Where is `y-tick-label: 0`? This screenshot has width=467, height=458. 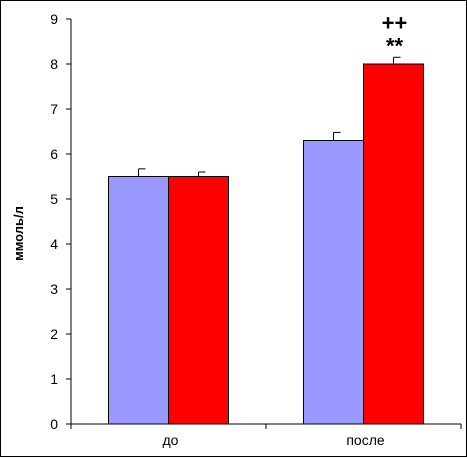
y-tick-label: 0 is located at coordinates (54, 424).